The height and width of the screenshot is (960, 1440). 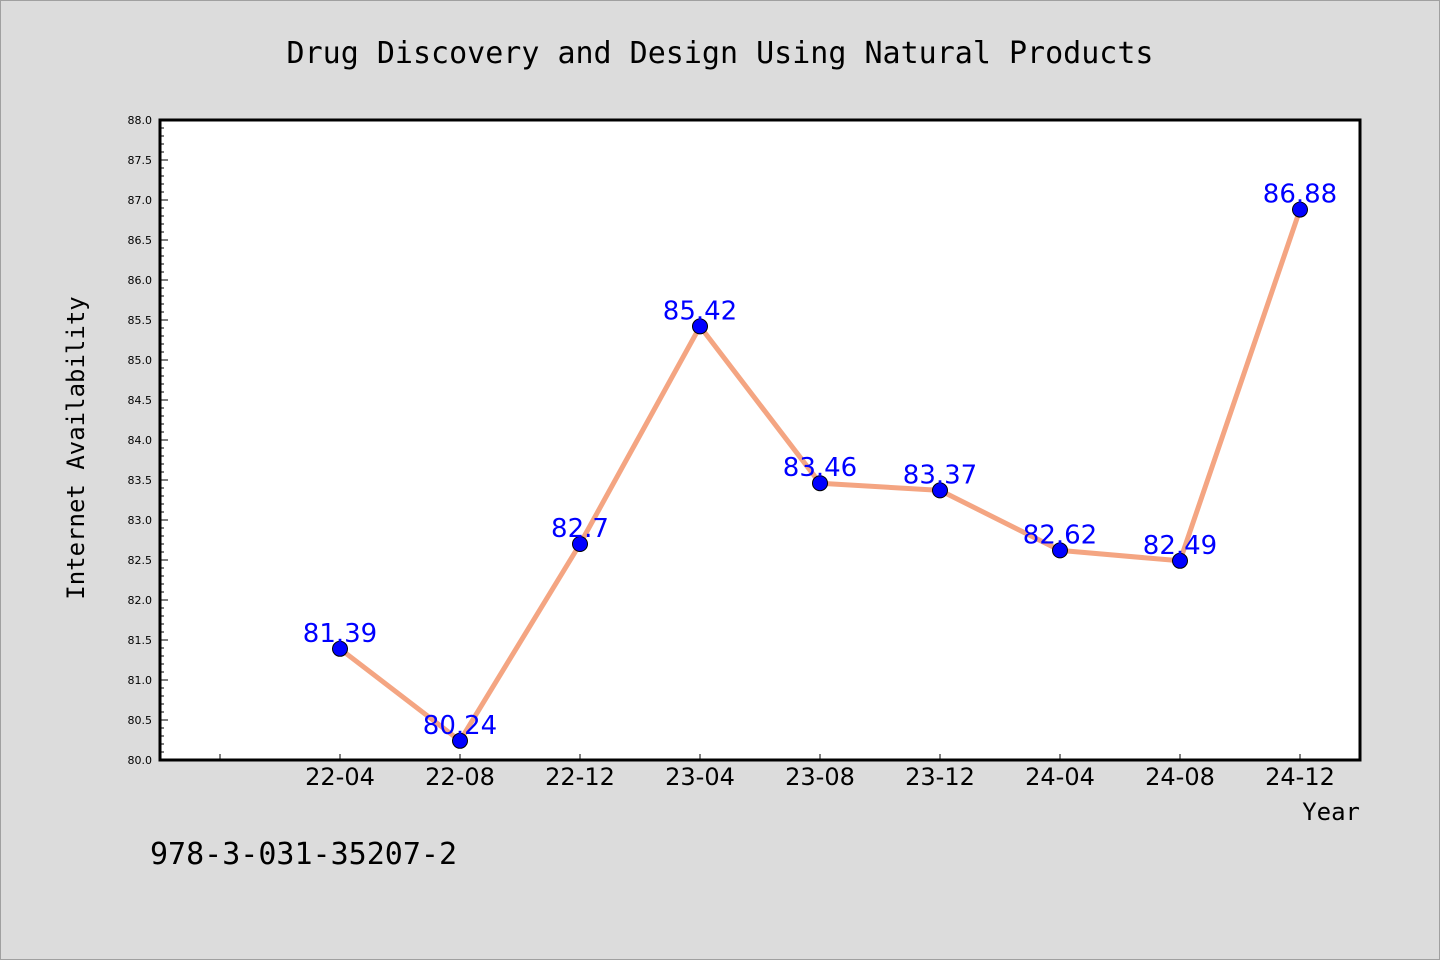 What do you see at coordinates (140, 240) in the screenshot?
I see `y-tick-label: 86.5` at bounding box center [140, 240].